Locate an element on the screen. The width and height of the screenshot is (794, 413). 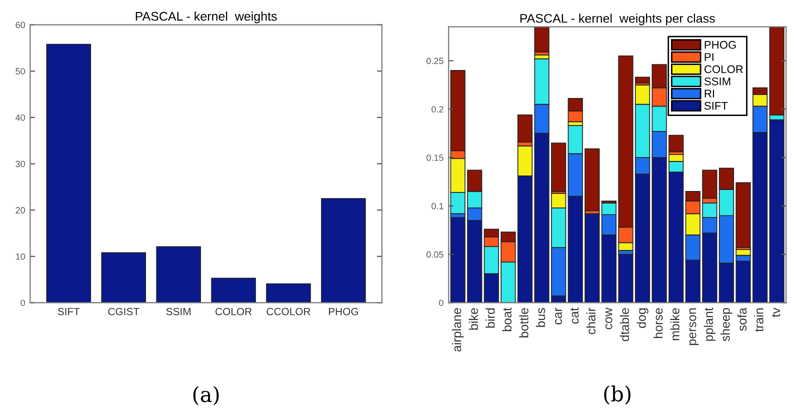
x-tick-label: COLOR is located at coordinates (234, 312).